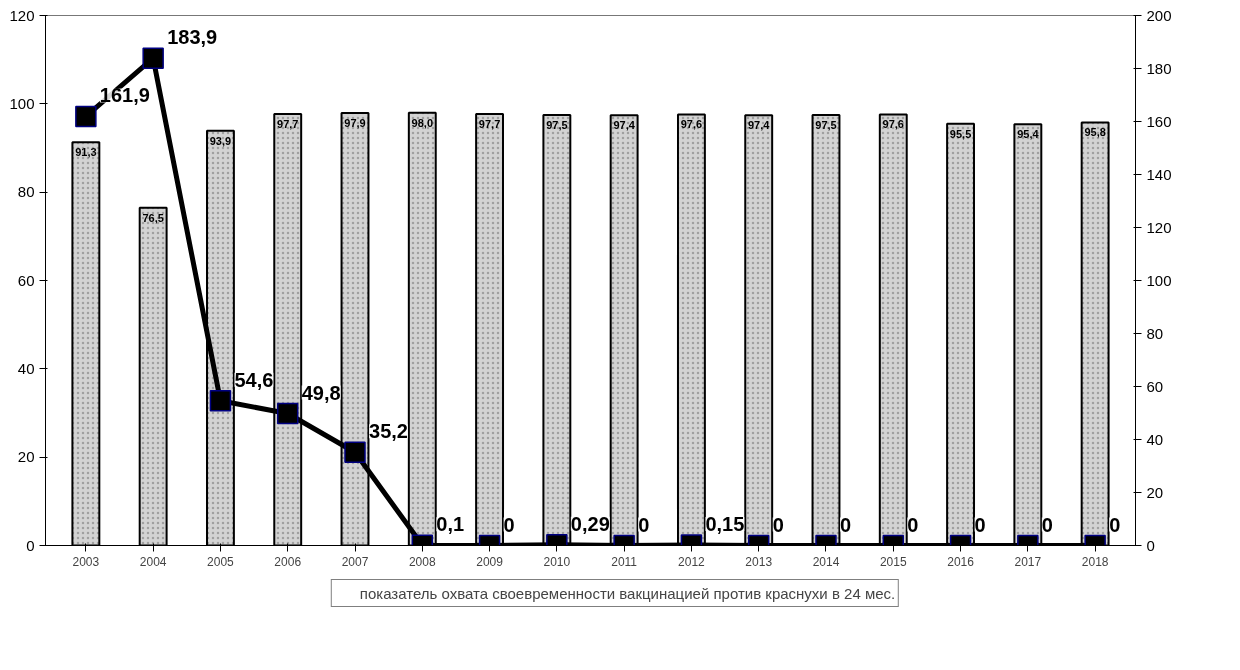 The width and height of the screenshot is (1240, 670). What do you see at coordinates (288, 561) in the screenshot?
I see `x-tick-label: 2006` at bounding box center [288, 561].